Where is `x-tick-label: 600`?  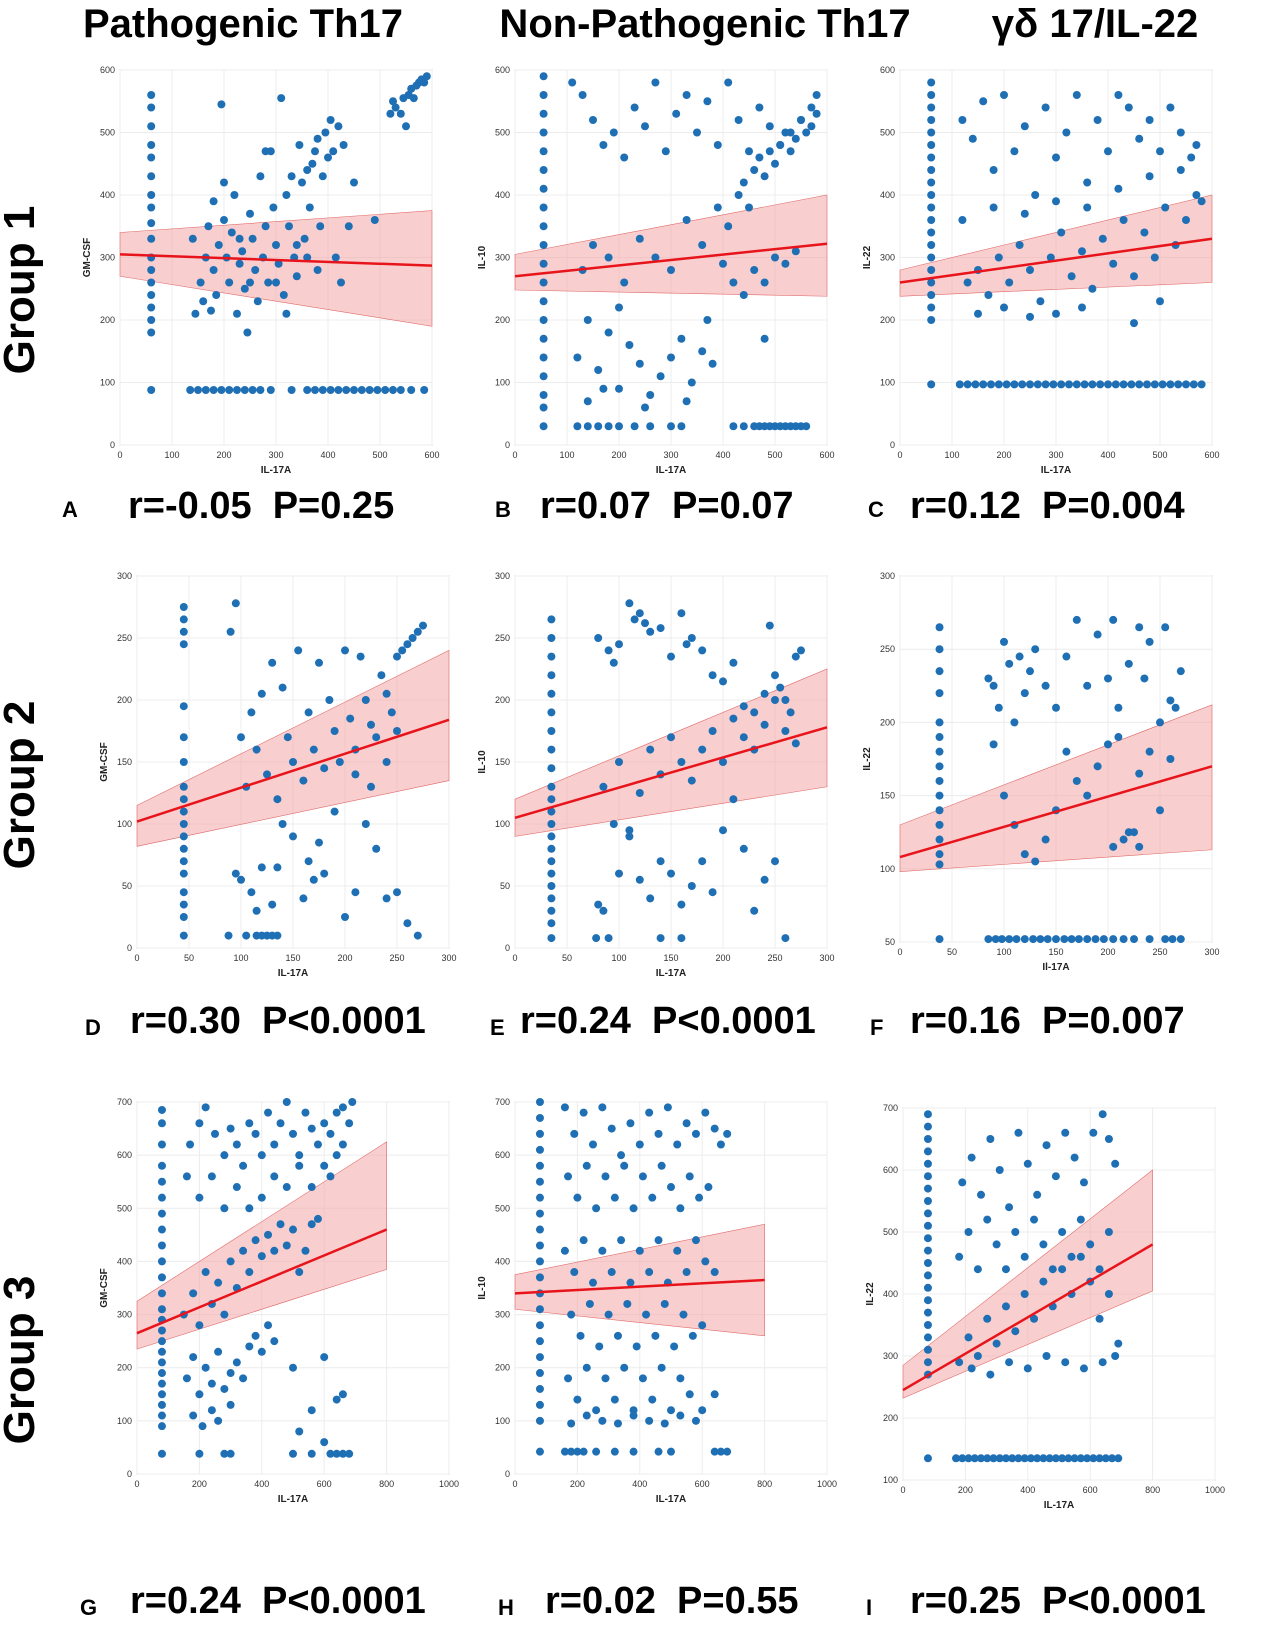 x-tick-label: 600 is located at coordinates (702, 1484).